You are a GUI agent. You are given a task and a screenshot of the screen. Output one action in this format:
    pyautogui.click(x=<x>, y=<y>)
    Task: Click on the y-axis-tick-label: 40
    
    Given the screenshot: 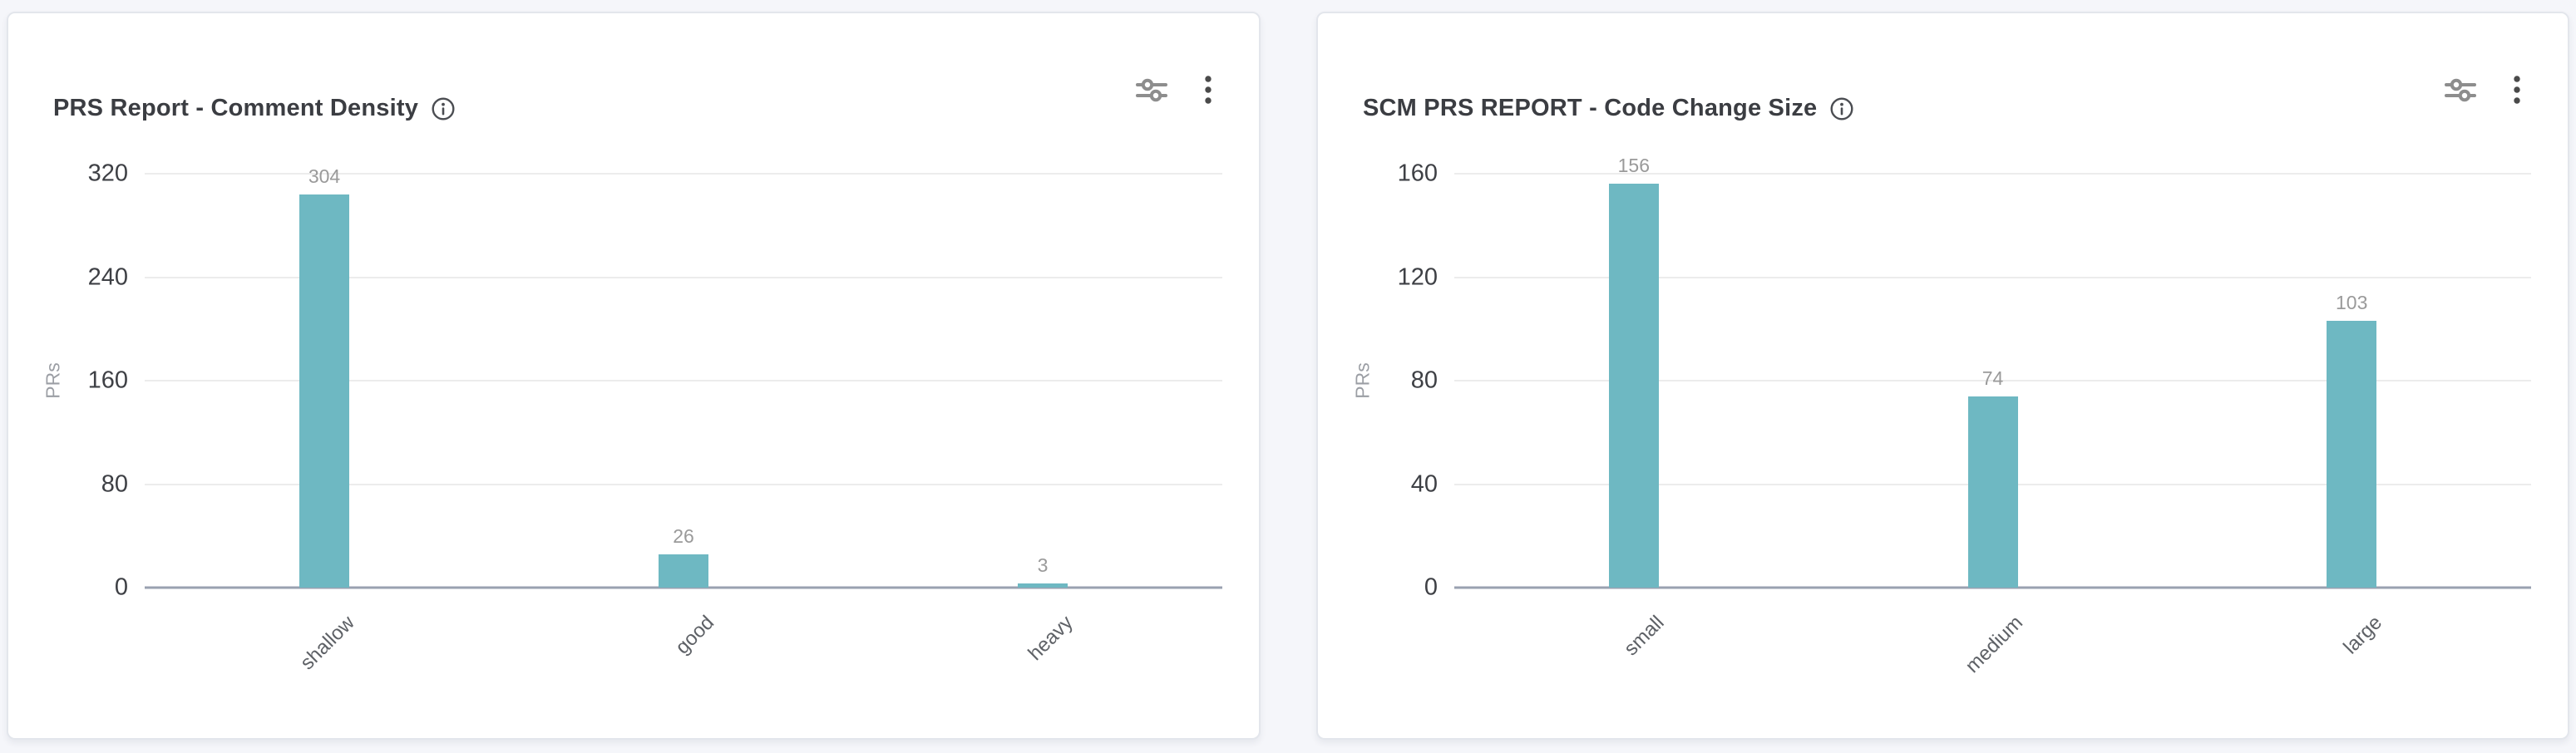 What is the action you would take?
    pyautogui.click(x=1424, y=483)
    